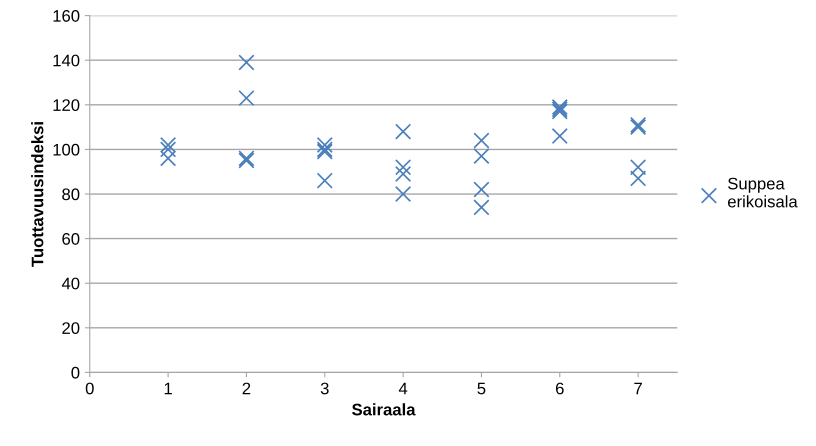 The height and width of the screenshot is (446, 816). Describe the element at coordinates (168, 388) in the screenshot. I see `x-tick-label: 1` at that location.